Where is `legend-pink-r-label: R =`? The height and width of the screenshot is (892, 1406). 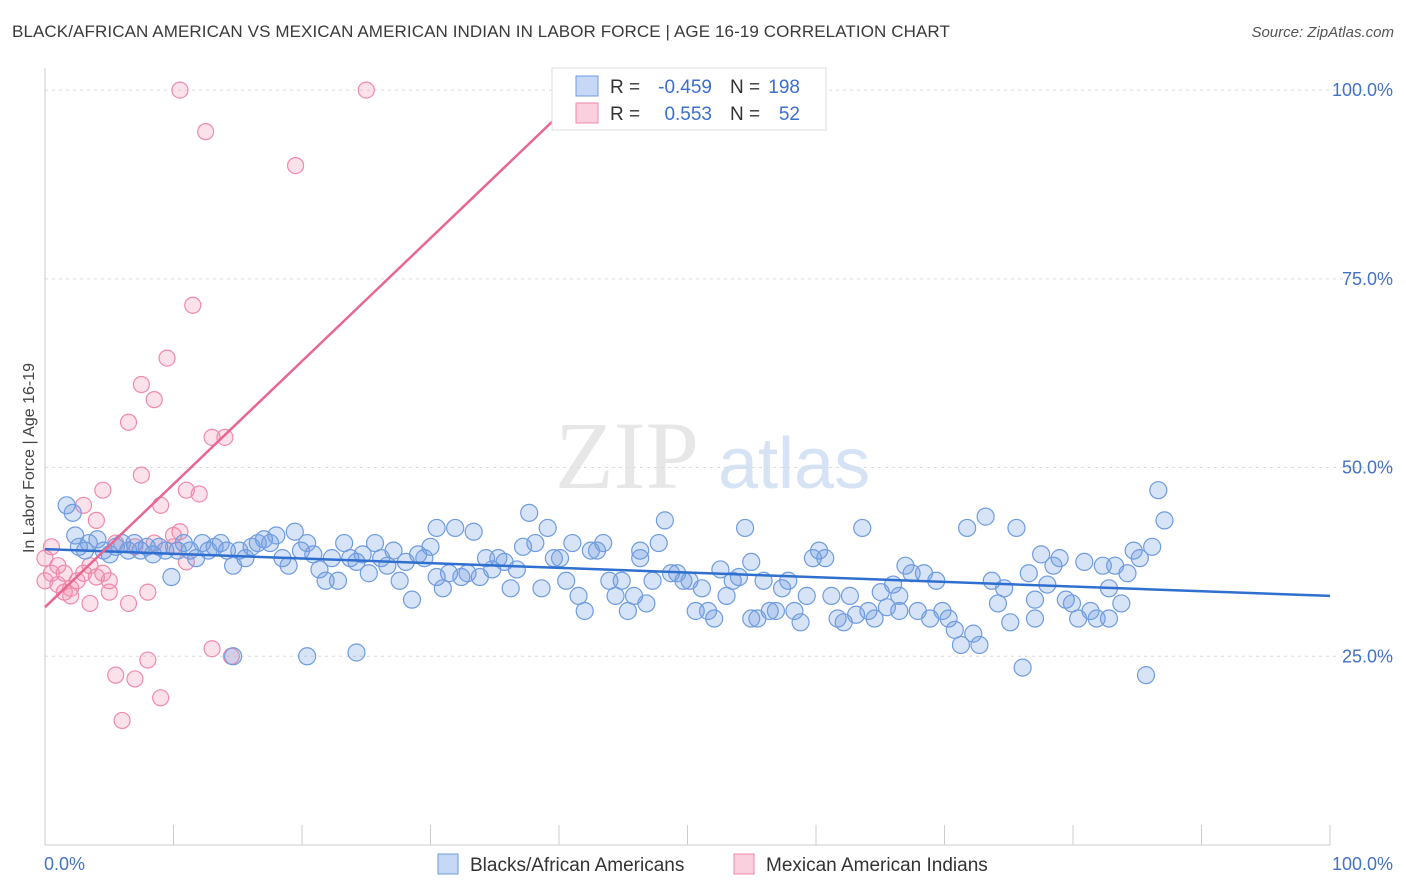 legend-pink-r-label: R = is located at coordinates (625, 114).